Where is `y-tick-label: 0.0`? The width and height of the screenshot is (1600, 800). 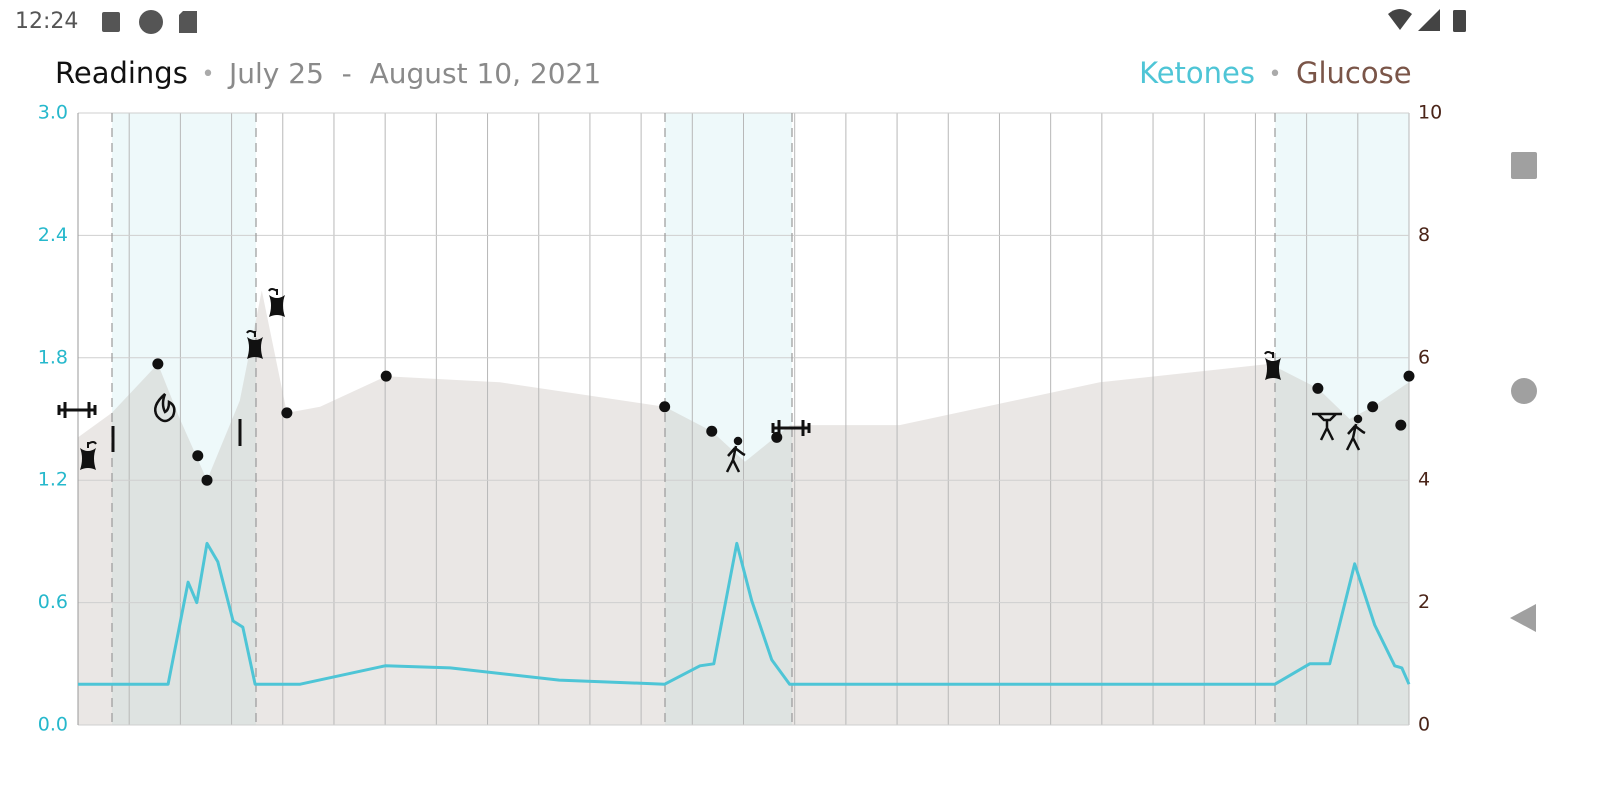 y-tick-label: 0.0 is located at coordinates (53, 725).